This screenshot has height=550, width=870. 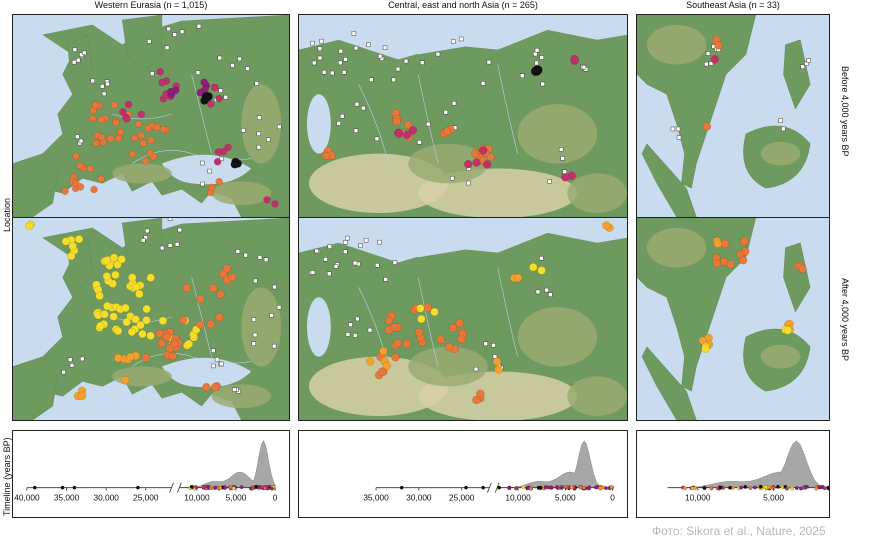 What do you see at coordinates (780, 153) in the screenshot?
I see `borneo-highland` at bounding box center [780, 153].